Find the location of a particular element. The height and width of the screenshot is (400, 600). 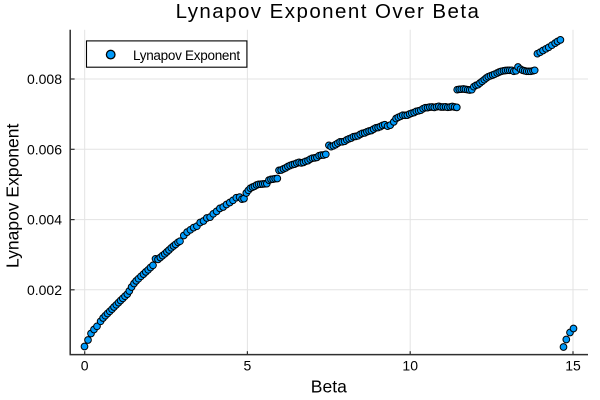

svg-text: Lynapov Exponent Over Beta is located at coordinates (328, 11).